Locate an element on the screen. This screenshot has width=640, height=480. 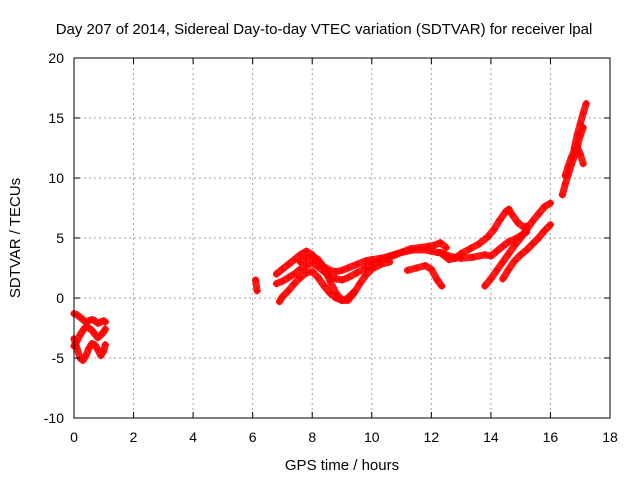
x-tick-label: 2 is located at coordinates (134, 437).